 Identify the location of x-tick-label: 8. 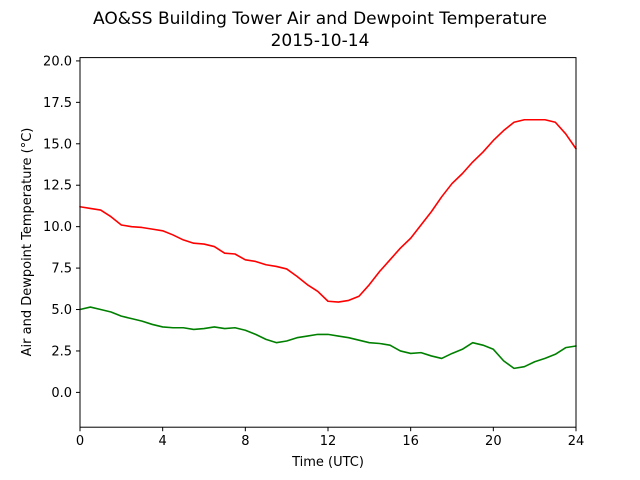
(245, 441).